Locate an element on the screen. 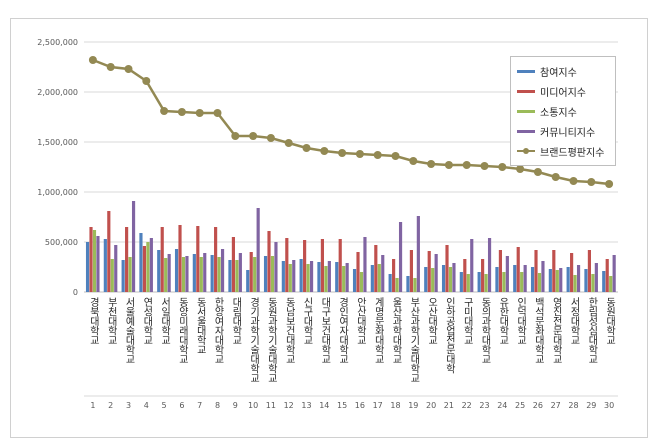 Image resolution: width=660 pixels, height=448 pixels. y-tick-label: 2,000,000 is located at coordinates (57, 92).